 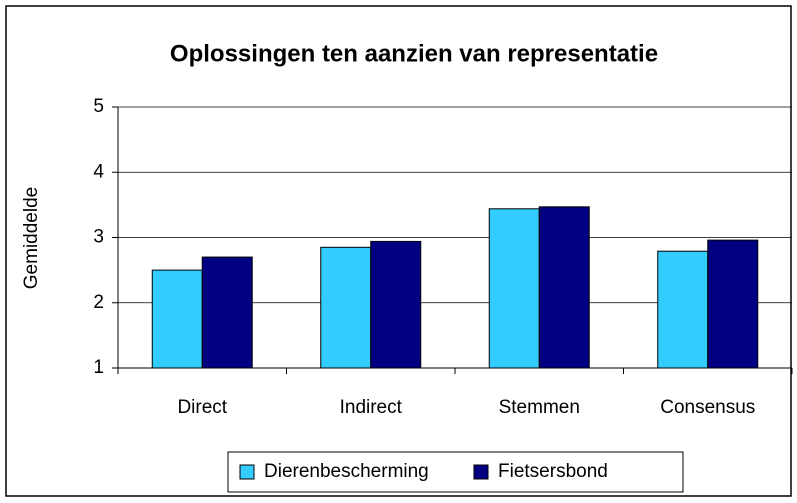 What do you see at coordinates (371, 407) in the screenshot?
I see `x-tick-label: Indirect` at bounding box center [371, 407].